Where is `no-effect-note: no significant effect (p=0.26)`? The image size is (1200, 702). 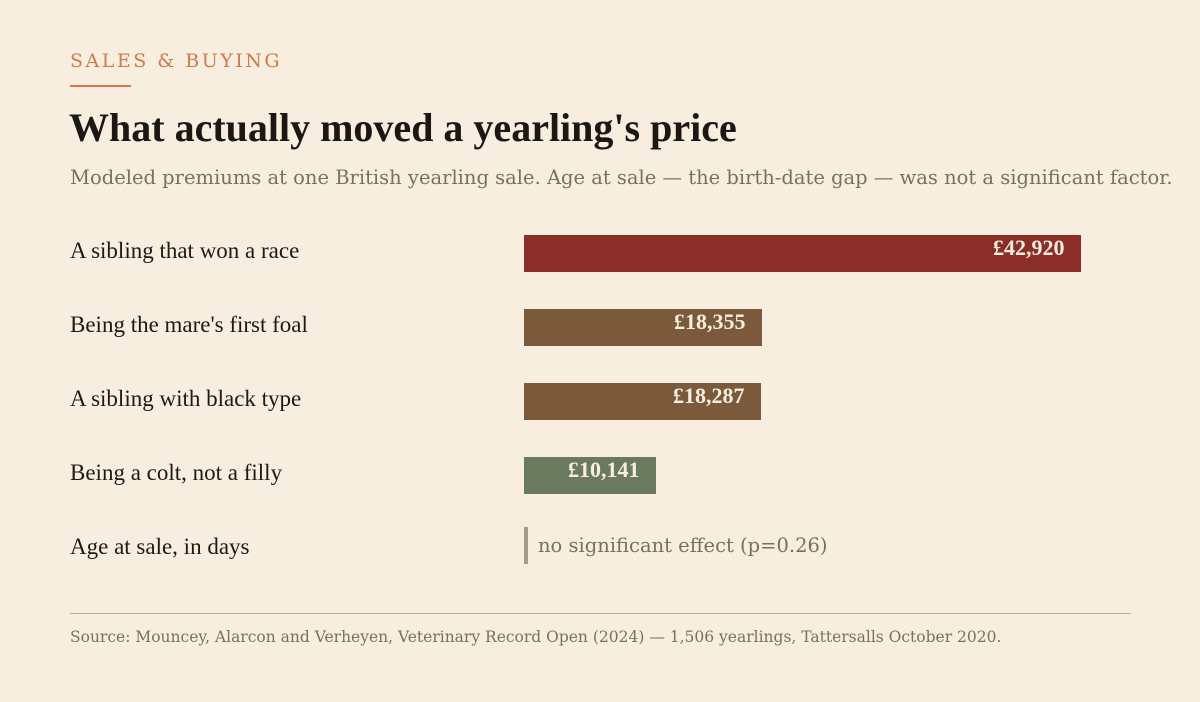
no-effect-note: no significant effect (p=0.26) is located at coordinates (683, 545).